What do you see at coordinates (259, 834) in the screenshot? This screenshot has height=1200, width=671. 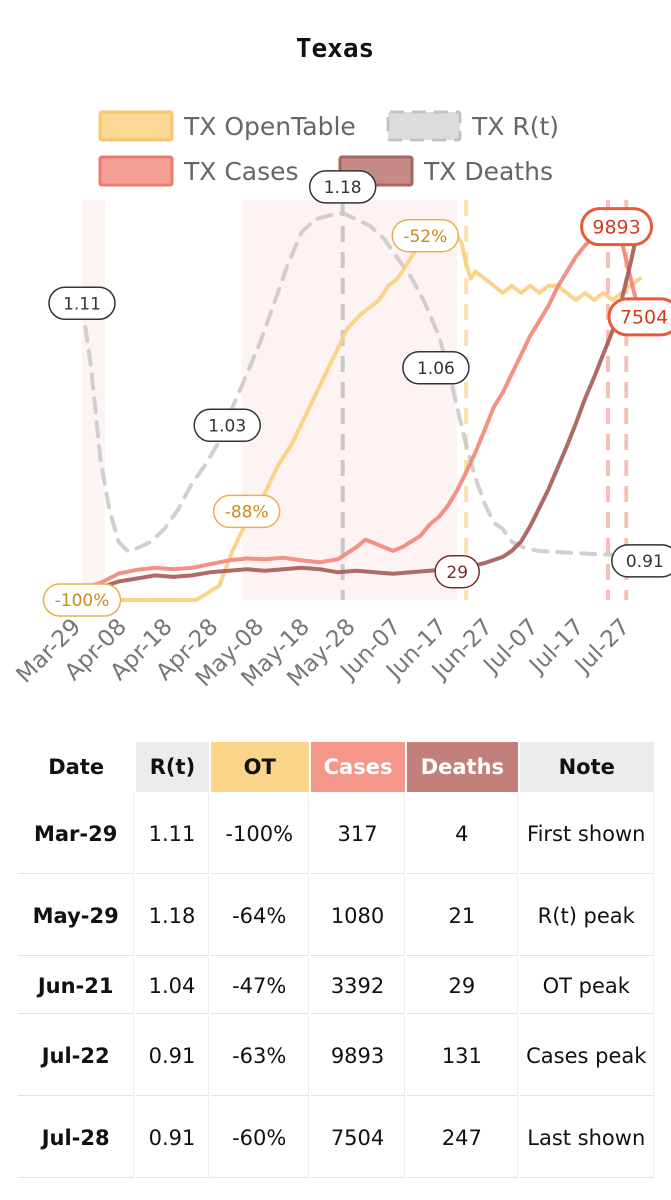 I see `cell-ot: -100%` at bounding box center [259, 834].